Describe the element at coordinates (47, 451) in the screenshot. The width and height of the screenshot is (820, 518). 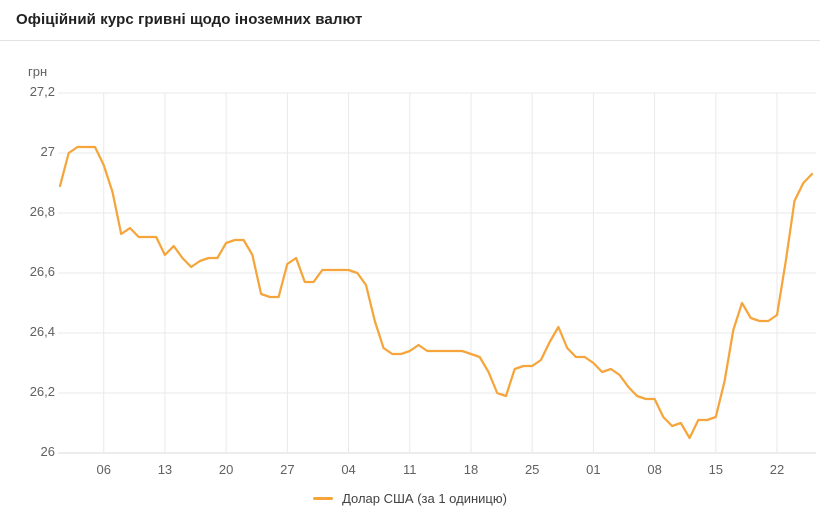
I see `y-axis-tick-label: 26` at that location.